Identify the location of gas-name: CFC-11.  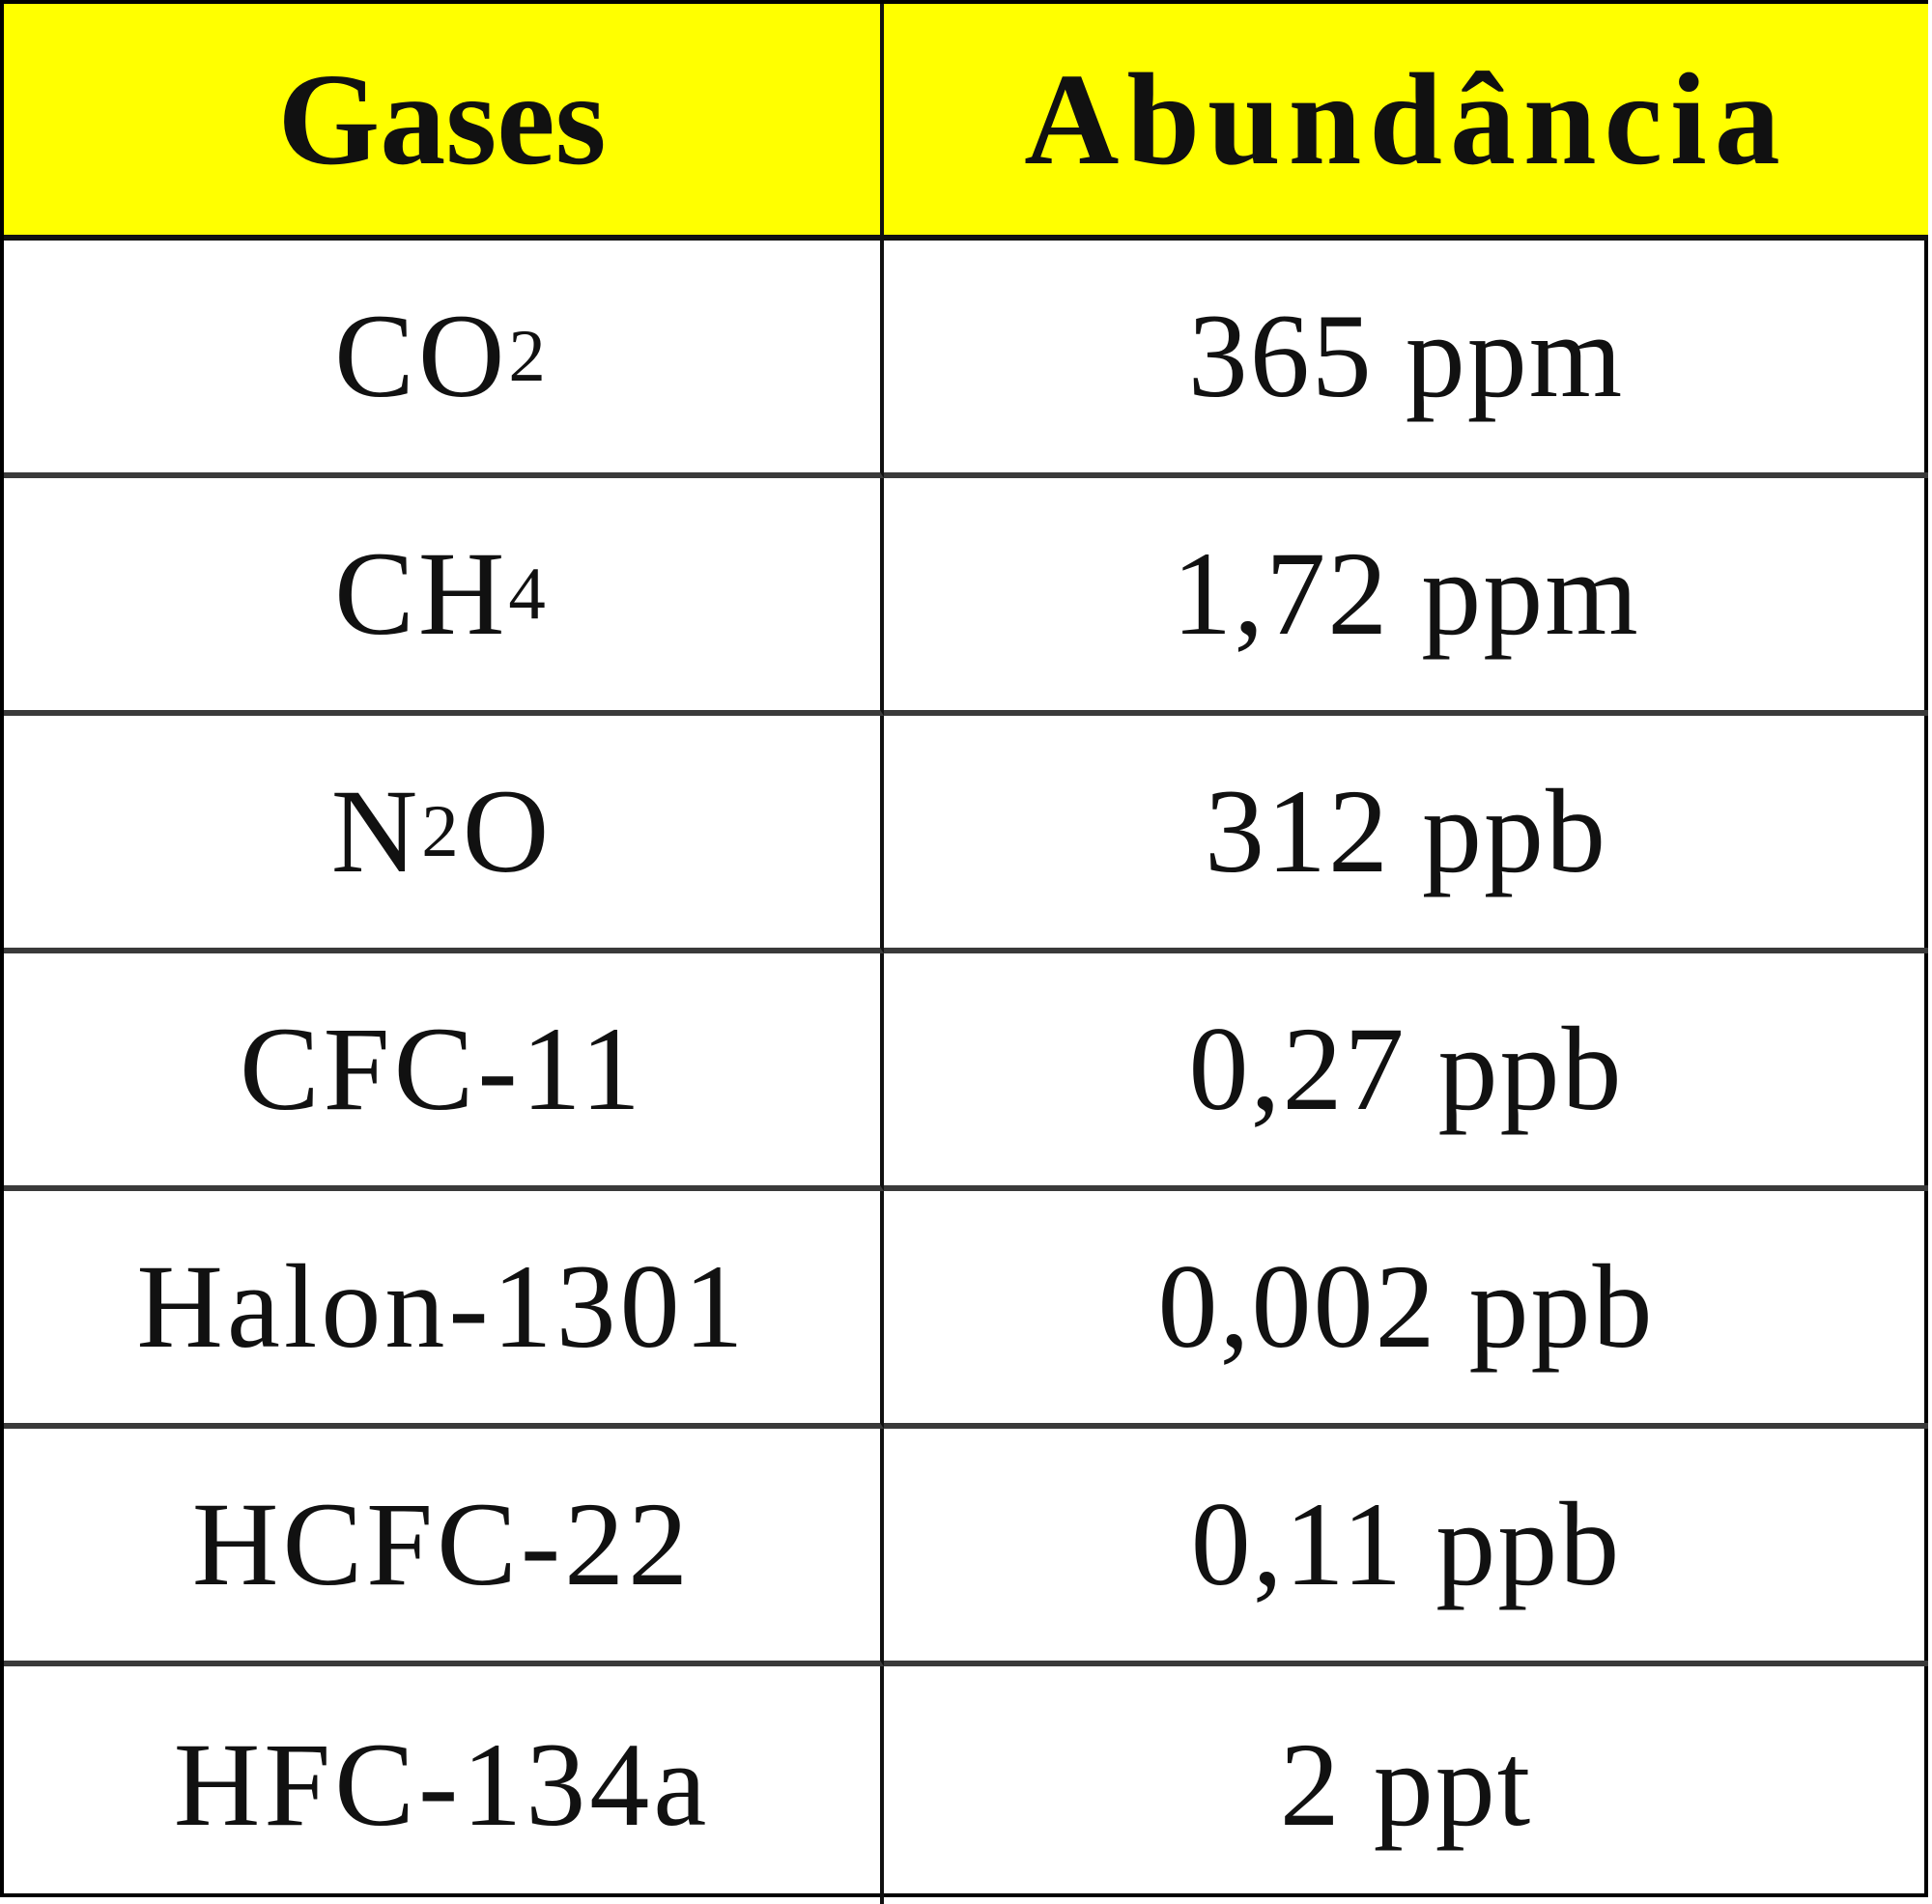
(442, 1069).